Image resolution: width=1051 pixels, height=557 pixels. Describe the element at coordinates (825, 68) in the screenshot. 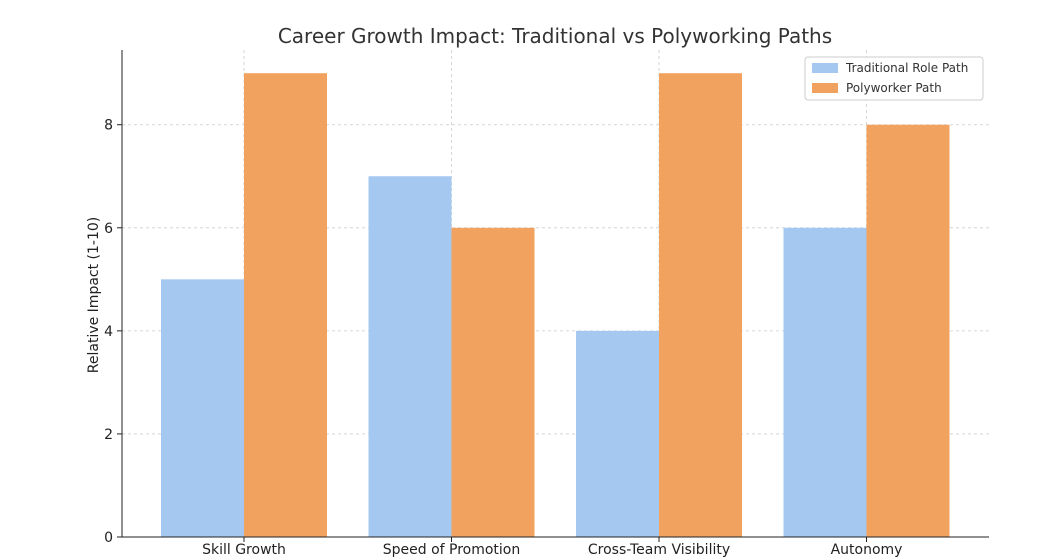

I see `legend-swatch-traditional` at that location.